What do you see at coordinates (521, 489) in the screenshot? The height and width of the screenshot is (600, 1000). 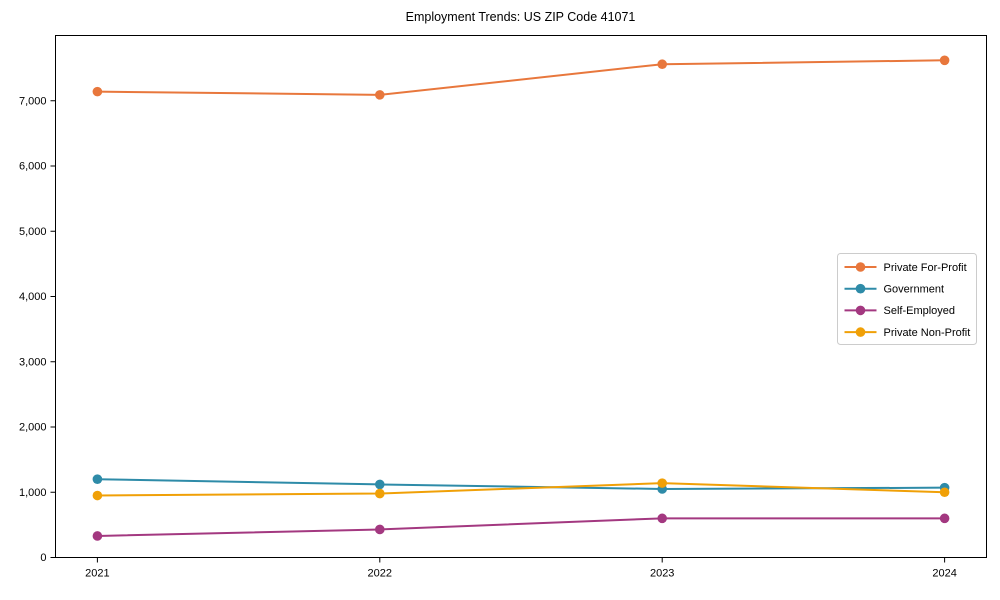 I see `series-line-private-non-profit` at bounding box center [521, 489].